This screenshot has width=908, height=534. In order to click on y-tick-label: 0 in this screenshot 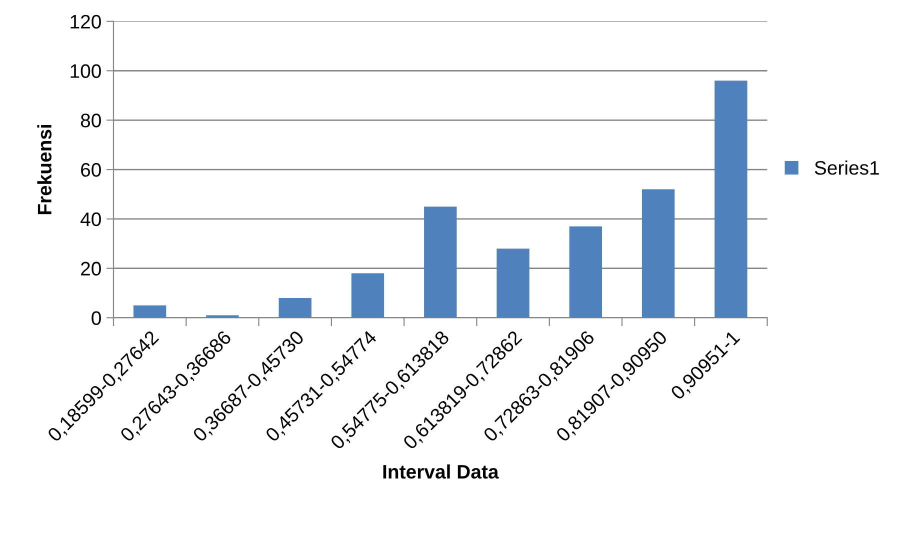, I will do `click(96, 318)`.